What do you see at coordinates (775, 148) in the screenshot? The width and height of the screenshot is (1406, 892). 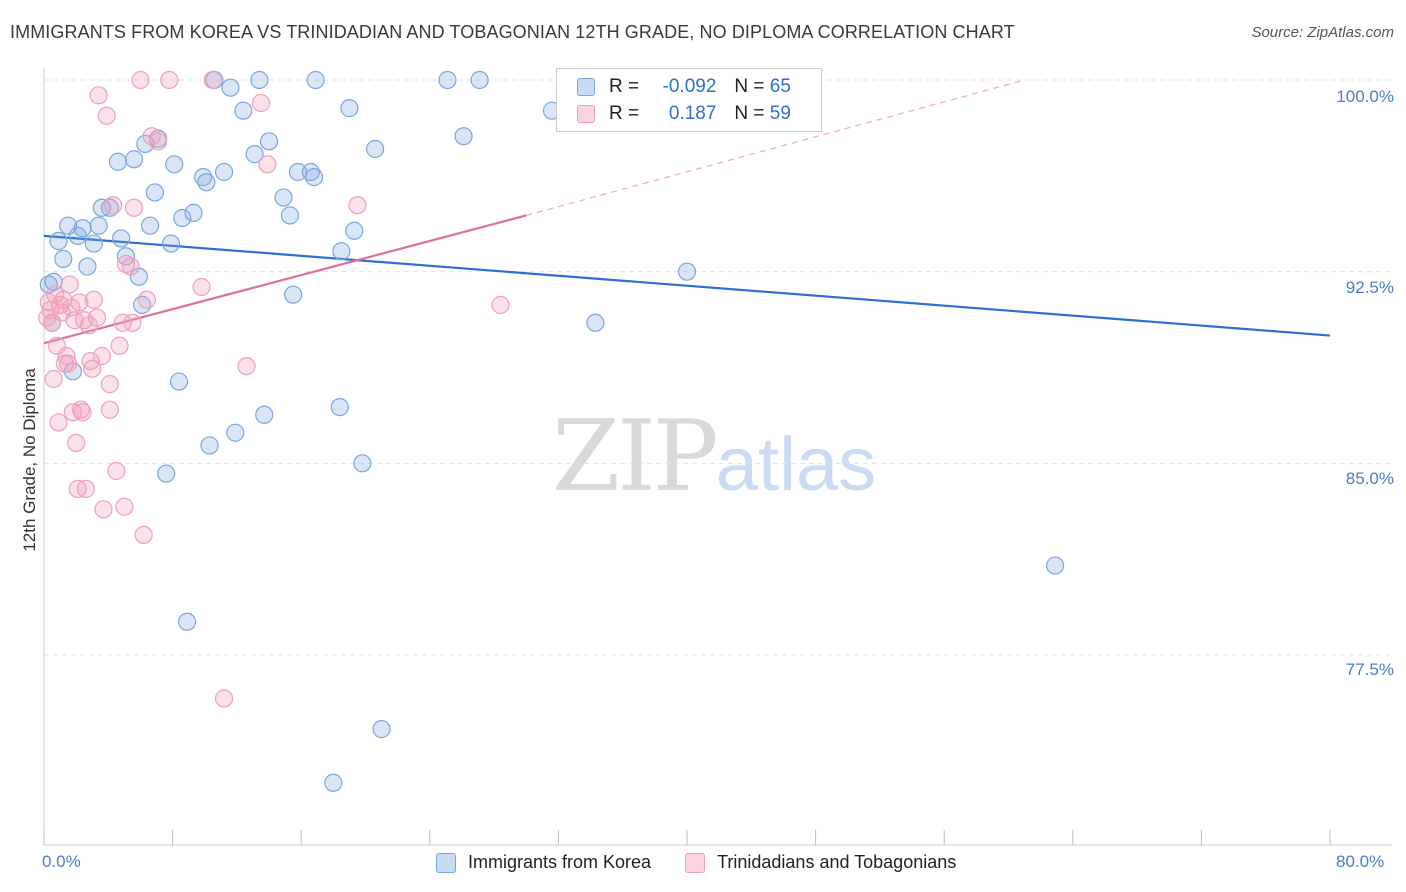 I see `trini-trend-extension` at bounding box center [775, 148].